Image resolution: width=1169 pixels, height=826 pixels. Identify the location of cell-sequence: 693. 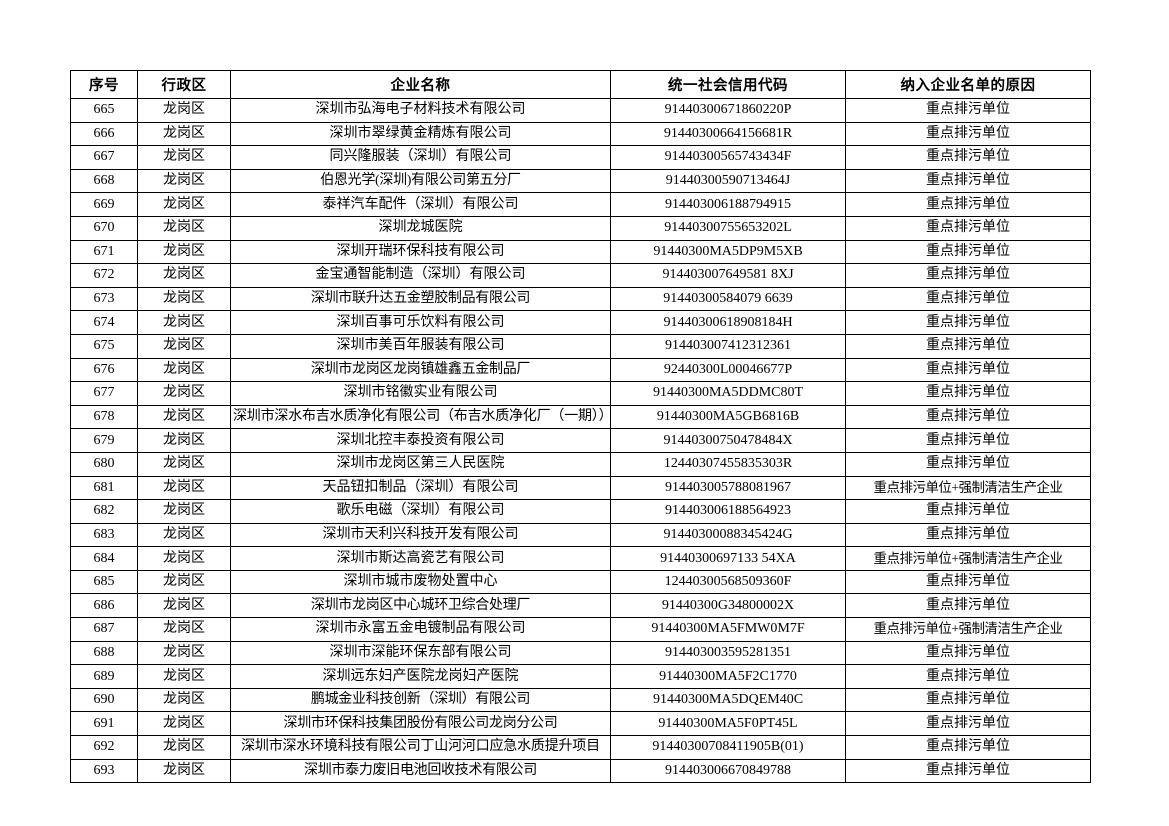
(104, 771).